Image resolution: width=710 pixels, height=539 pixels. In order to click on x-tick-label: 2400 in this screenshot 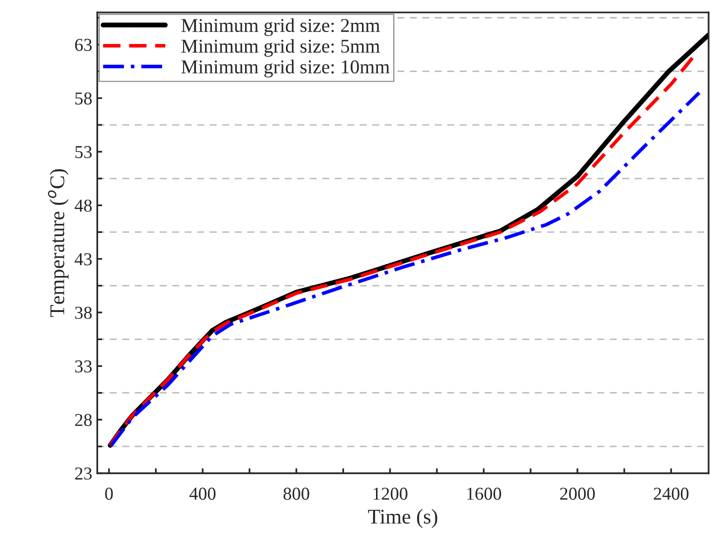, I will do `click(671, 494)`.